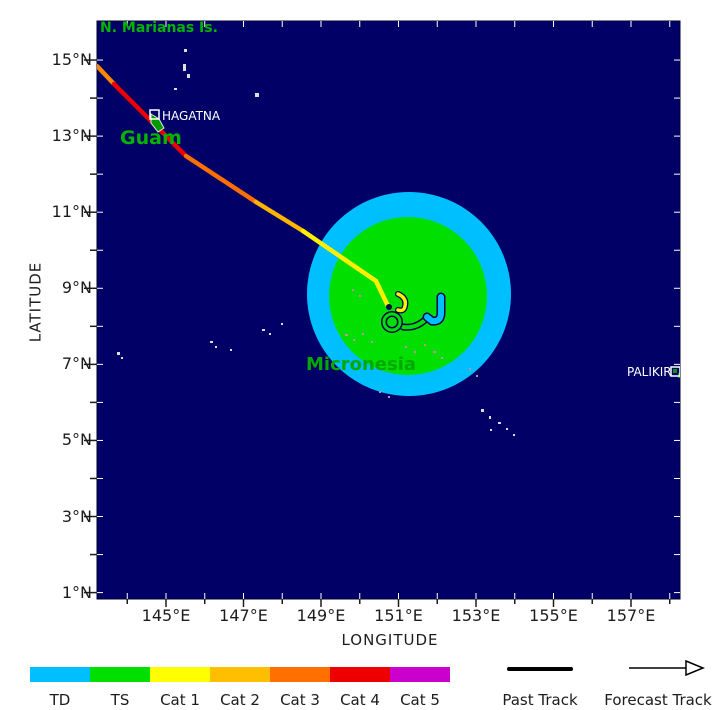  Describe the element at coordinates (71, 60) in the screenshot. I see `y-tick-label: 15°N` at that location.